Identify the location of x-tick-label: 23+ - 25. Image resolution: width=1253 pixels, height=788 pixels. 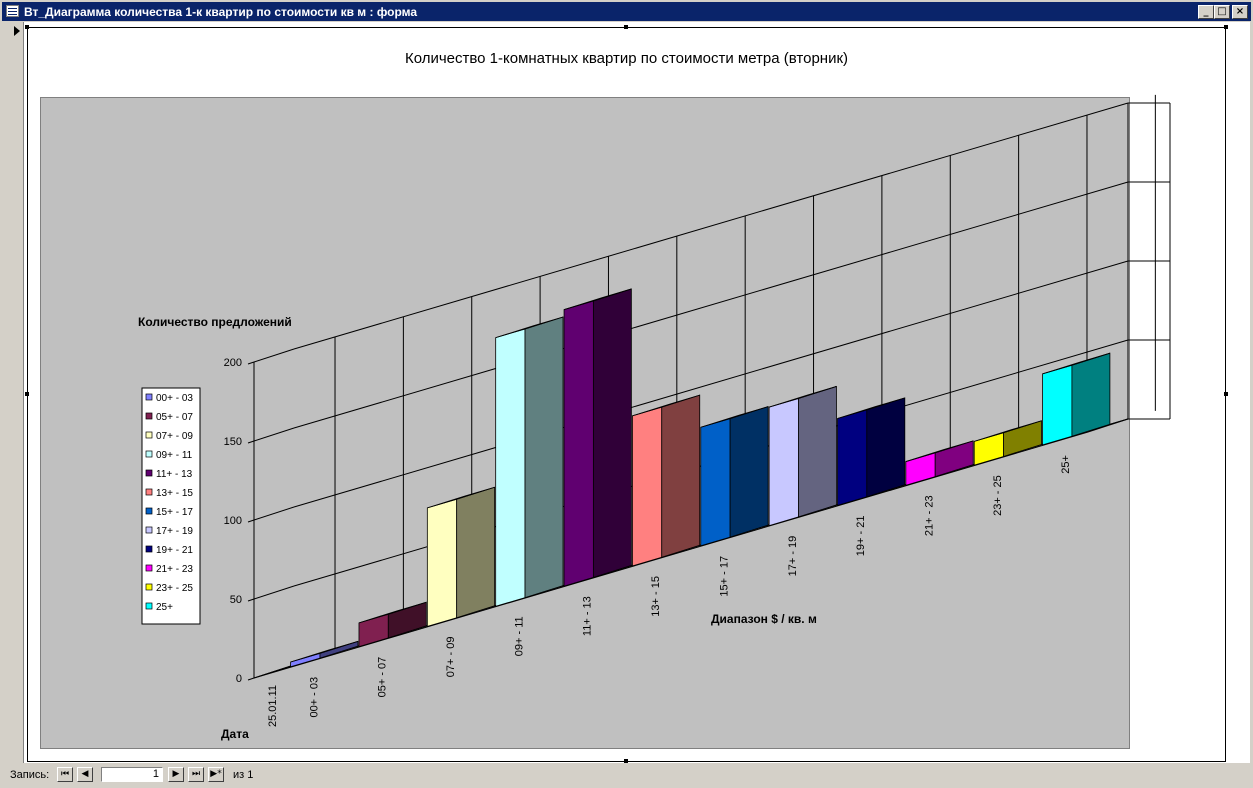
(998, 495).